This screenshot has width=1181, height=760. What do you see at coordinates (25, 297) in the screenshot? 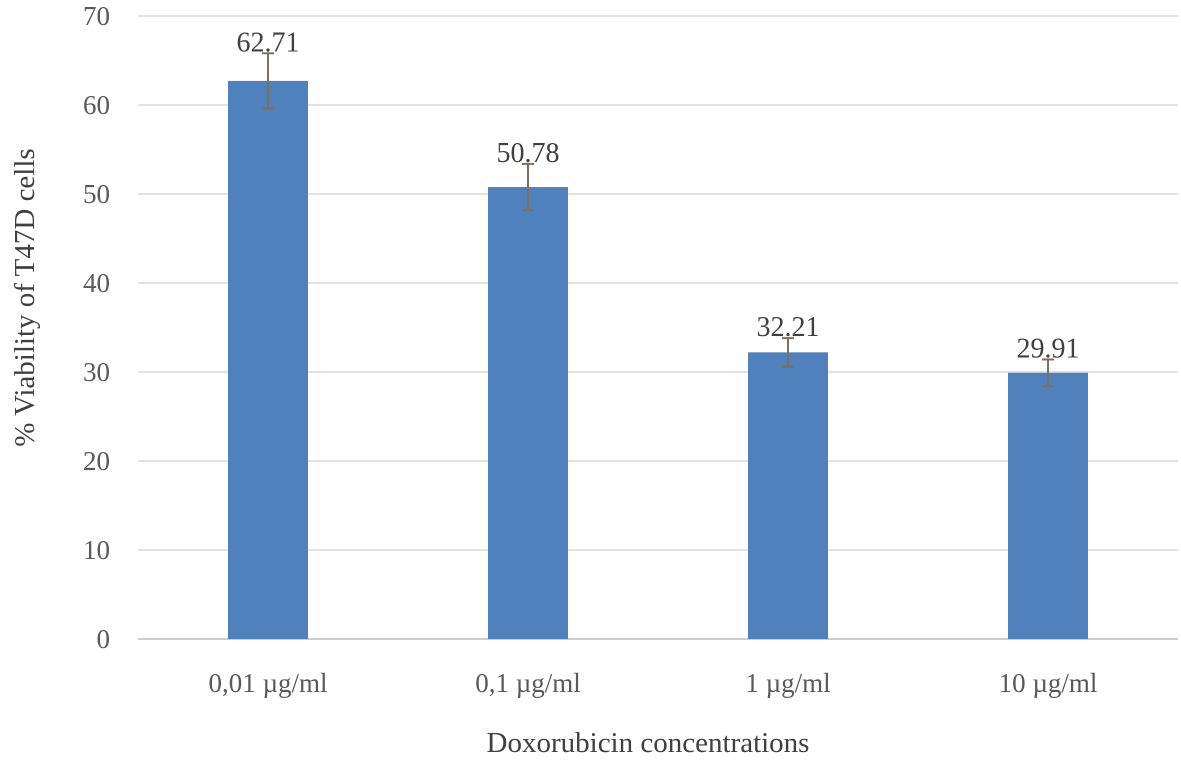
I see `y-axis-title: % Viability of T47D cells` at bounding box center [25, 297].